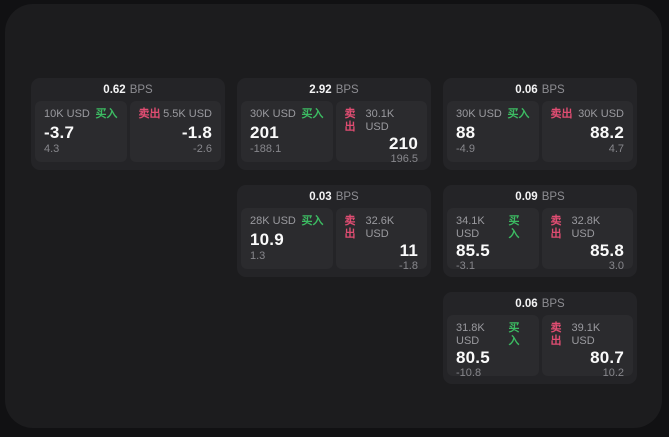  I want to click on sell-delta: 4.7, so click(616, 149).